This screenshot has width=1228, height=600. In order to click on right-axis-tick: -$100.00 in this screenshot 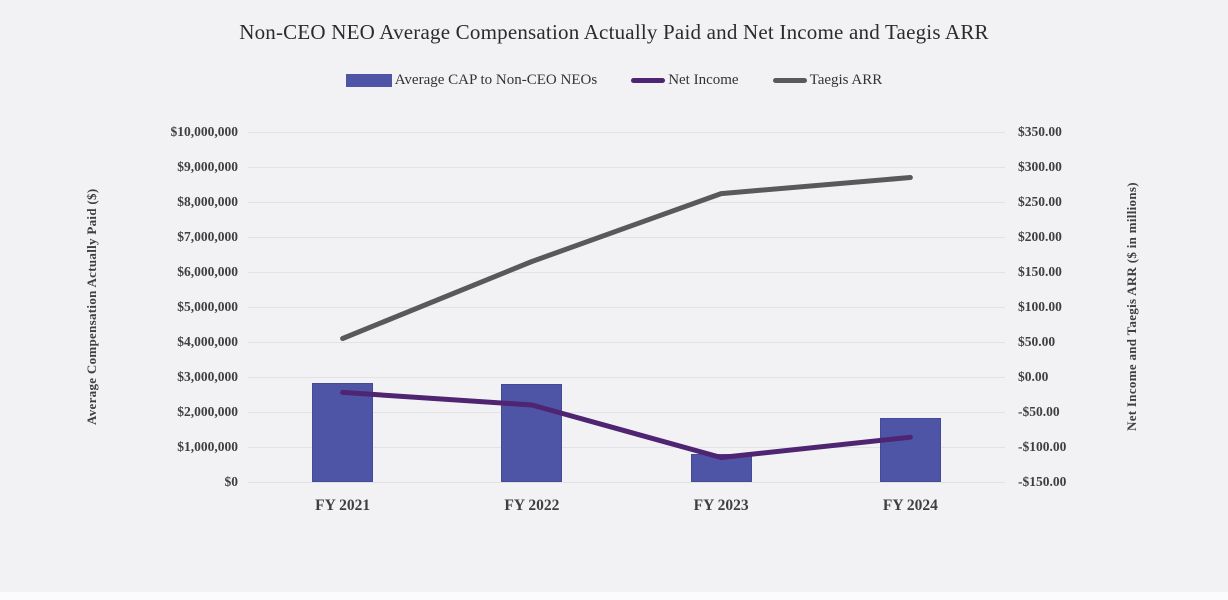, I will do `click(1042, 446)`.